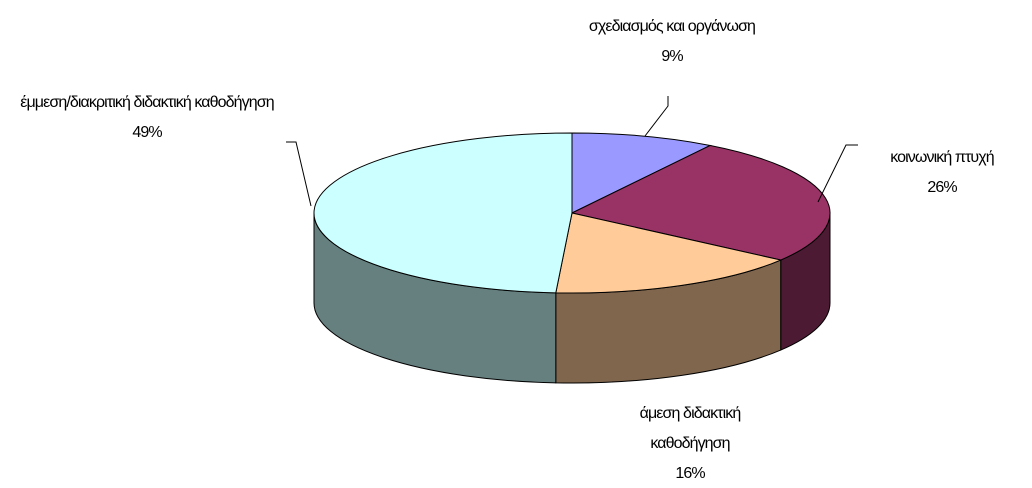 This screenshot has width=1032, height=488. Describe the element at coordinates (690, 473) in the screenshot. I see `percent-label: 16%` at that location.